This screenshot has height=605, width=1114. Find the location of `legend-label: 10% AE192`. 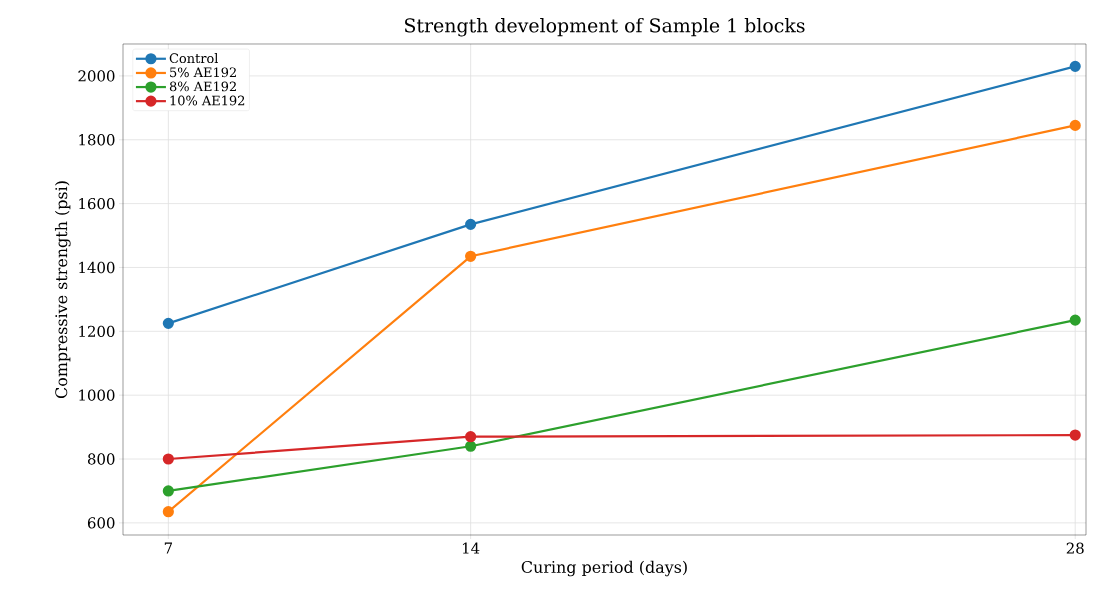

legend-label: 10% AE192 is located at coordinates (207, 100).